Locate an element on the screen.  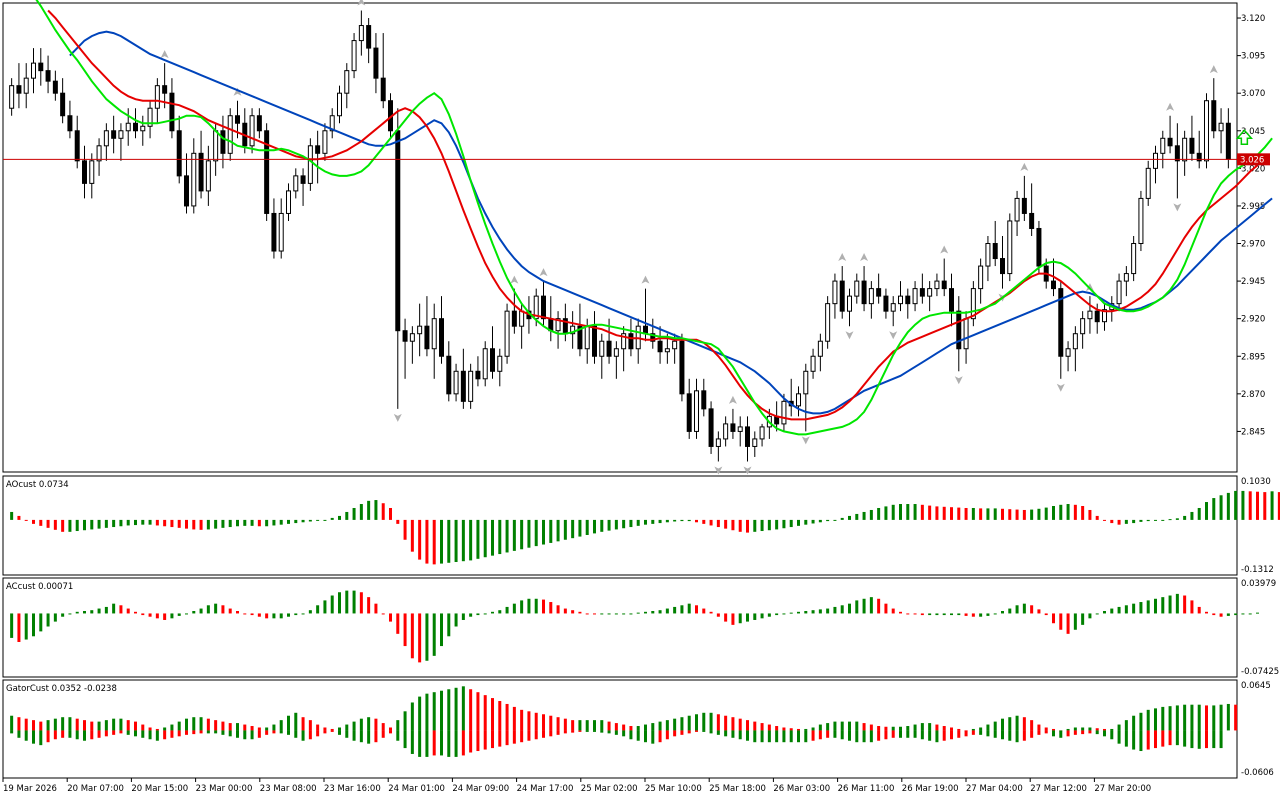
gator-panel: GatorCust 0.0352 -0.0238 0.0645 -0.0606 is located at coordinates (638, 729).